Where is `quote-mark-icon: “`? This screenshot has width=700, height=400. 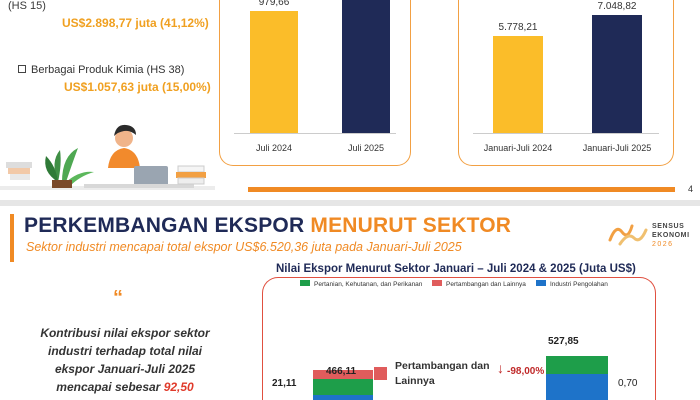 quote-mark-icon: “ is located at coordinates (118, 298).